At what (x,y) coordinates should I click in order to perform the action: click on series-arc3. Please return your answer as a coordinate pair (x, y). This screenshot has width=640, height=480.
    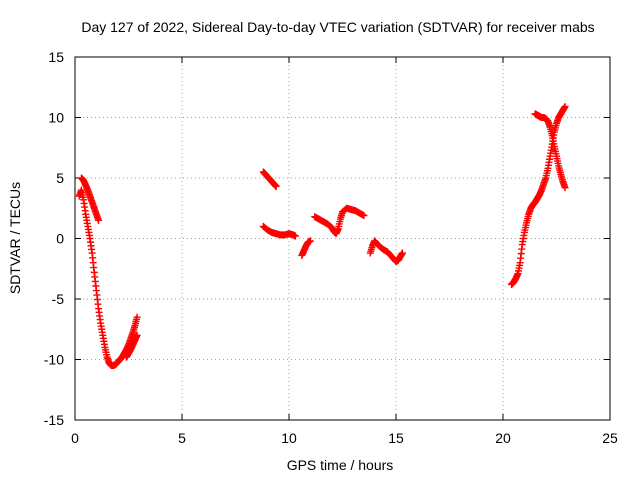
    Looking at the image, I should click on (306, 248).